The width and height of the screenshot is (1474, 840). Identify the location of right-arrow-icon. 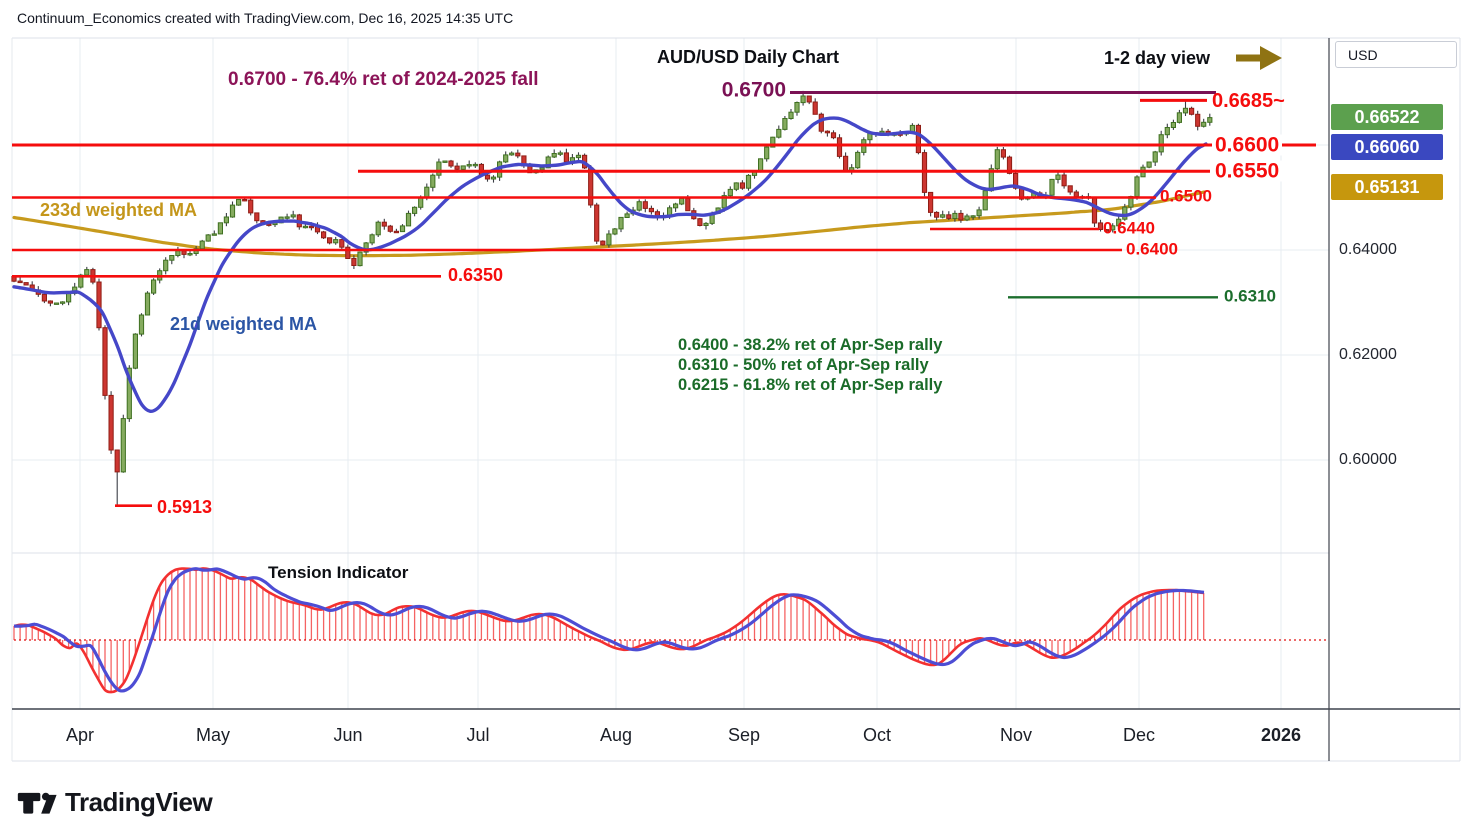
(1259, 58).